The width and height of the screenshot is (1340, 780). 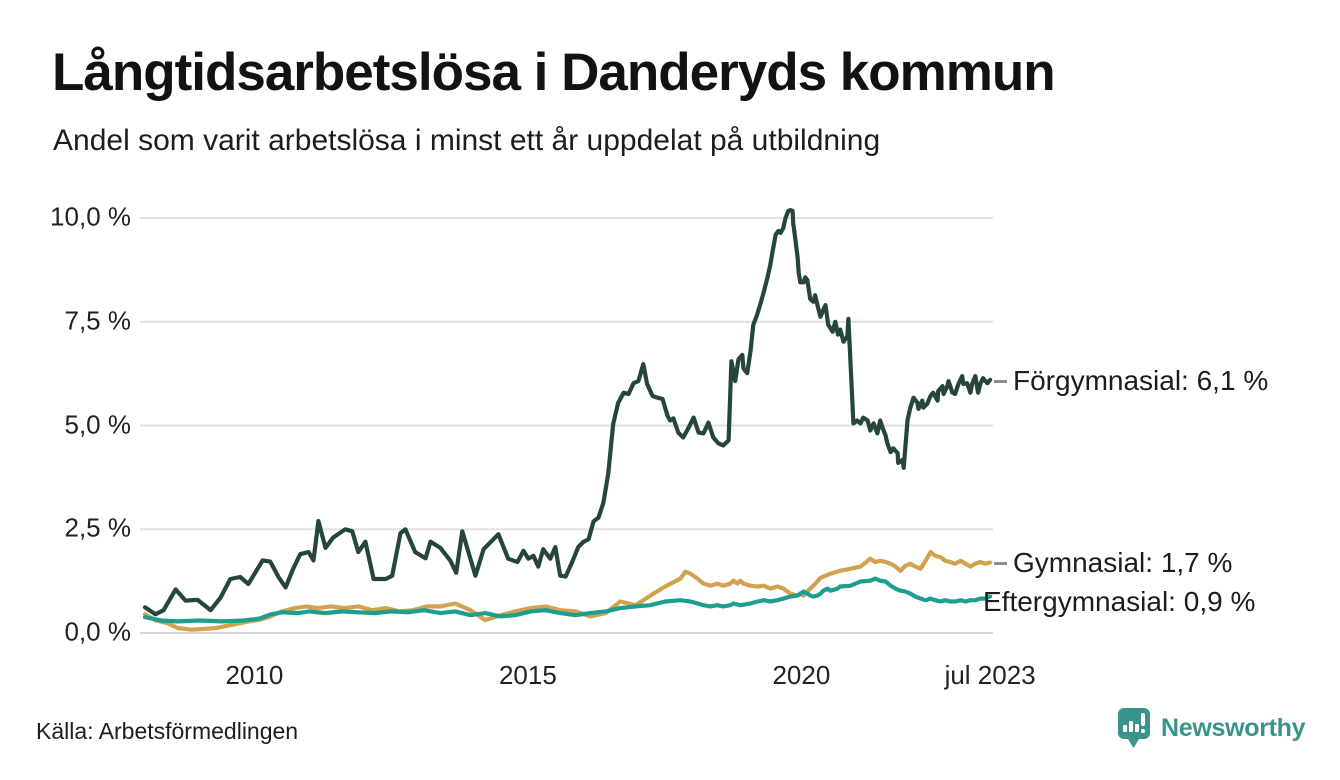 What do you see at coordinates (90, 216) in the screenshot?
I see `y-tick-label: 10,0 %` at bounding box center [90, 216].